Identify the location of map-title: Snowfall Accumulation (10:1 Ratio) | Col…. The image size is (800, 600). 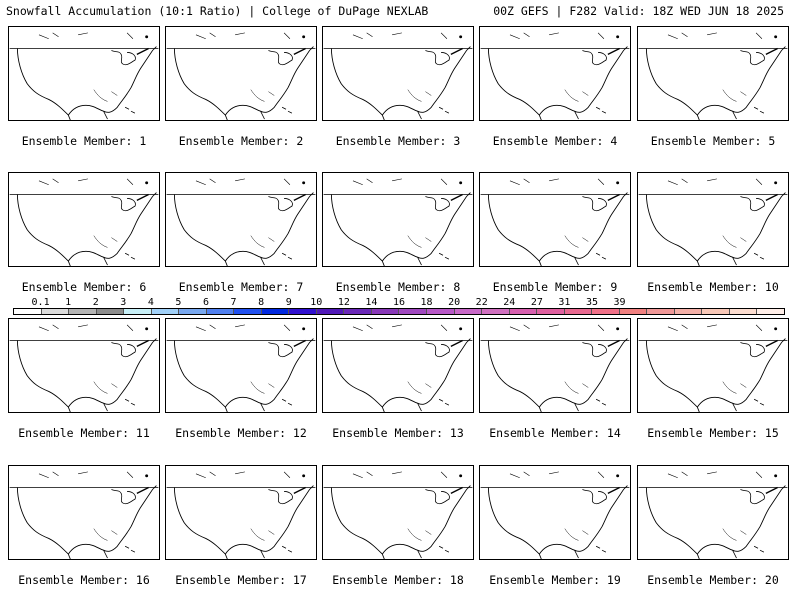
(217, 11).